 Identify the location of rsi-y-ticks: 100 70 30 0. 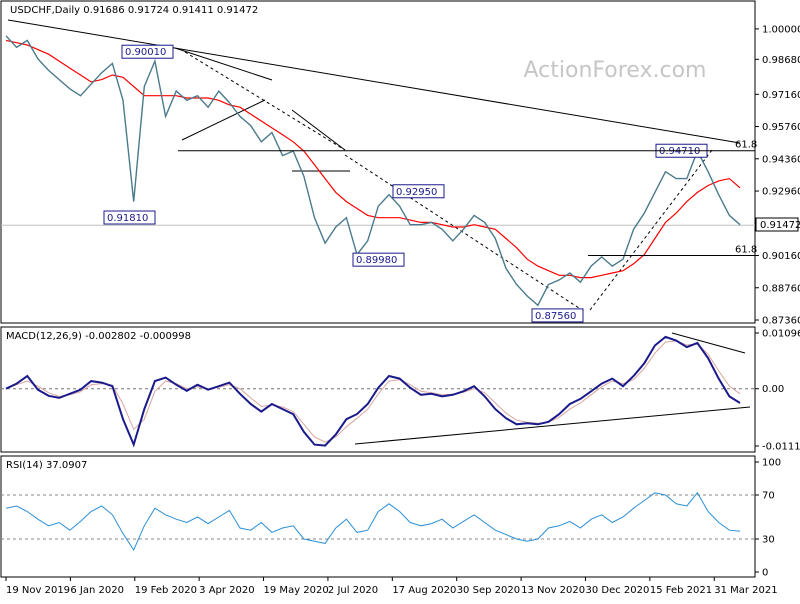
(768, 518).